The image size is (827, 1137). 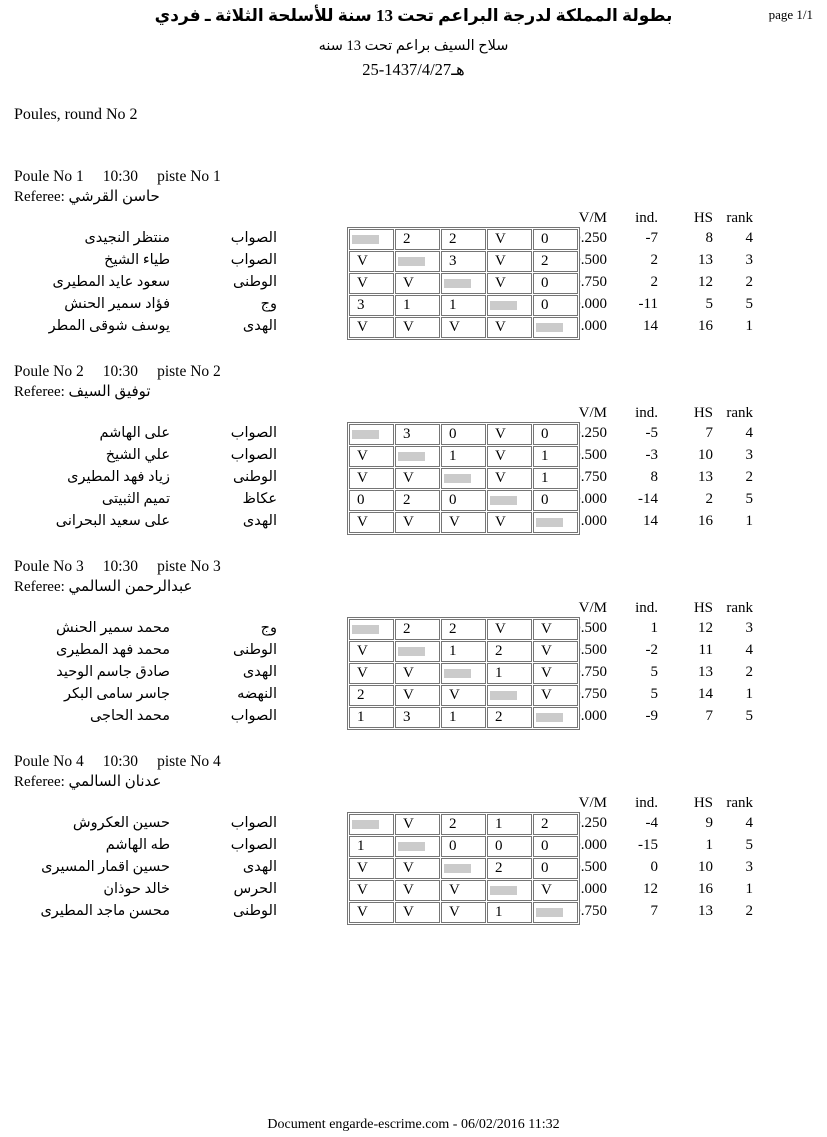 I want to click on stat-ind: 2, so click(x=654, y=260).